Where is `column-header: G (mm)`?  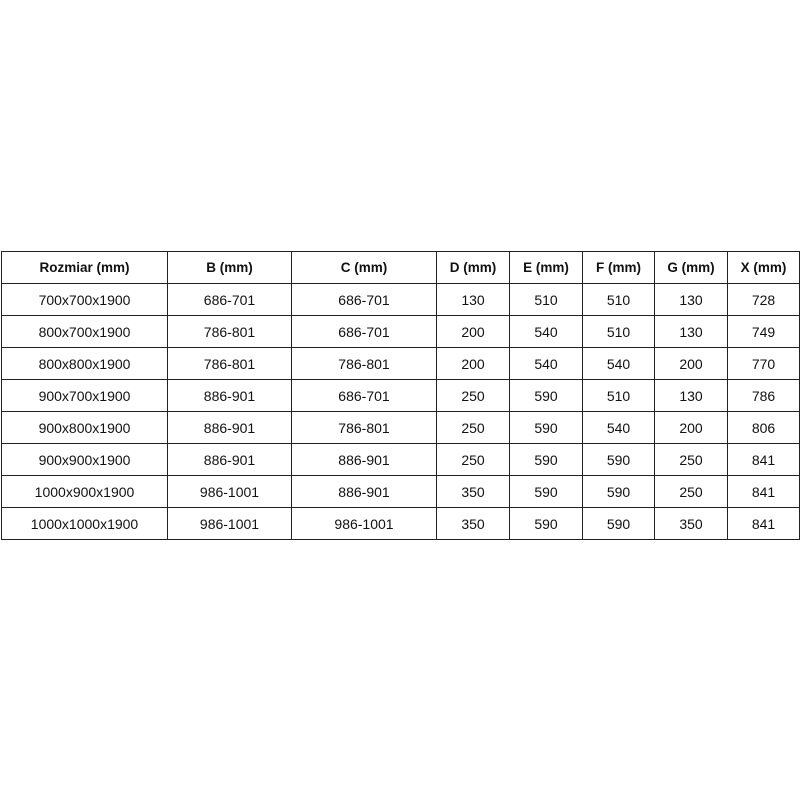 column-header: G (mm) is located at coordinates (691, 267).